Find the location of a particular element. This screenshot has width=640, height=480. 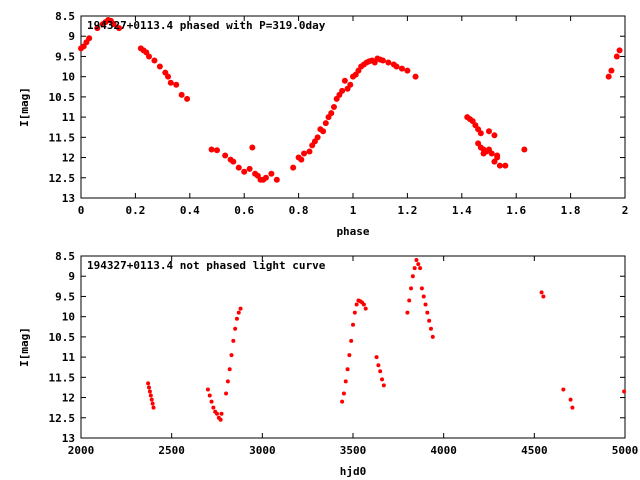

plot-title: 194327+0113.4 not phased light curve is located at coordinates (206, 265).